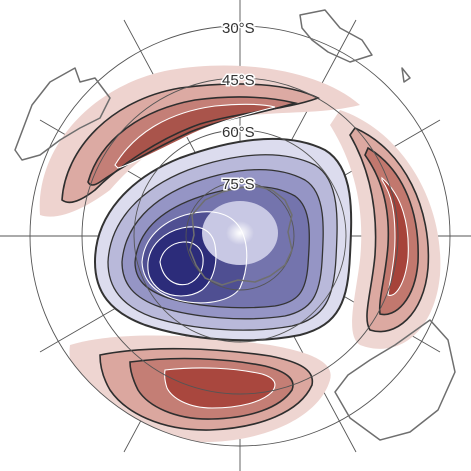  Describe the element at coordinates (406, 75) in the screenshot. I see `island-coastline` at that location.